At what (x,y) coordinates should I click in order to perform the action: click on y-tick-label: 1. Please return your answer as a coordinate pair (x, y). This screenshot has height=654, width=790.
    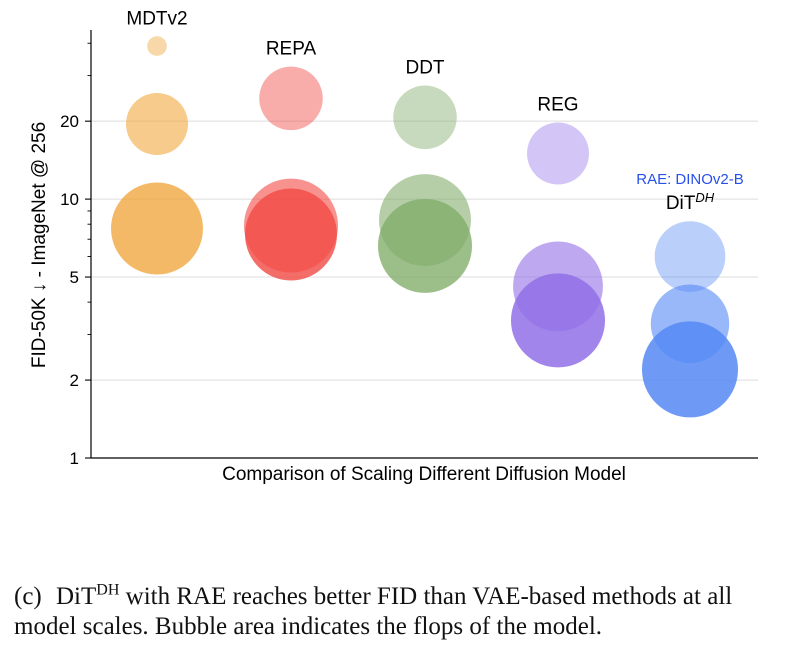
    Looking at the image, I should click on (74, 458).